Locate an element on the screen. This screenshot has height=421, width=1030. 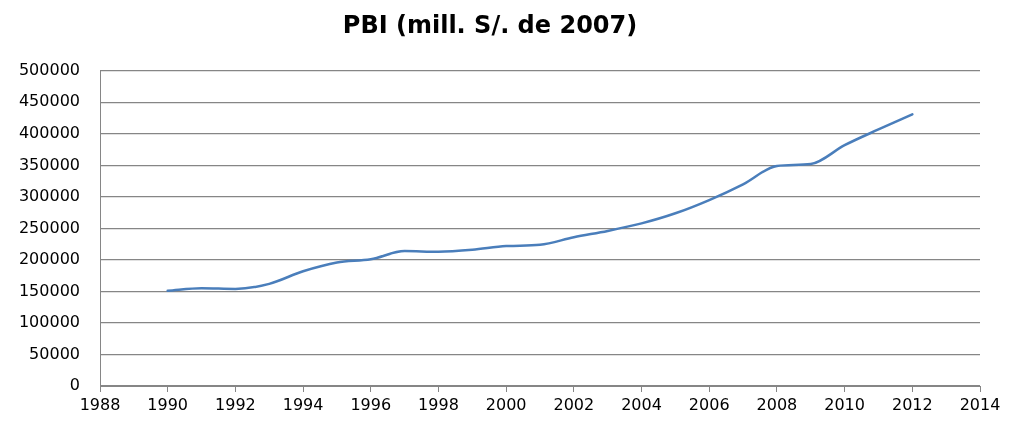
y-tick-label: 150000 is located at coordinates (49, 290).